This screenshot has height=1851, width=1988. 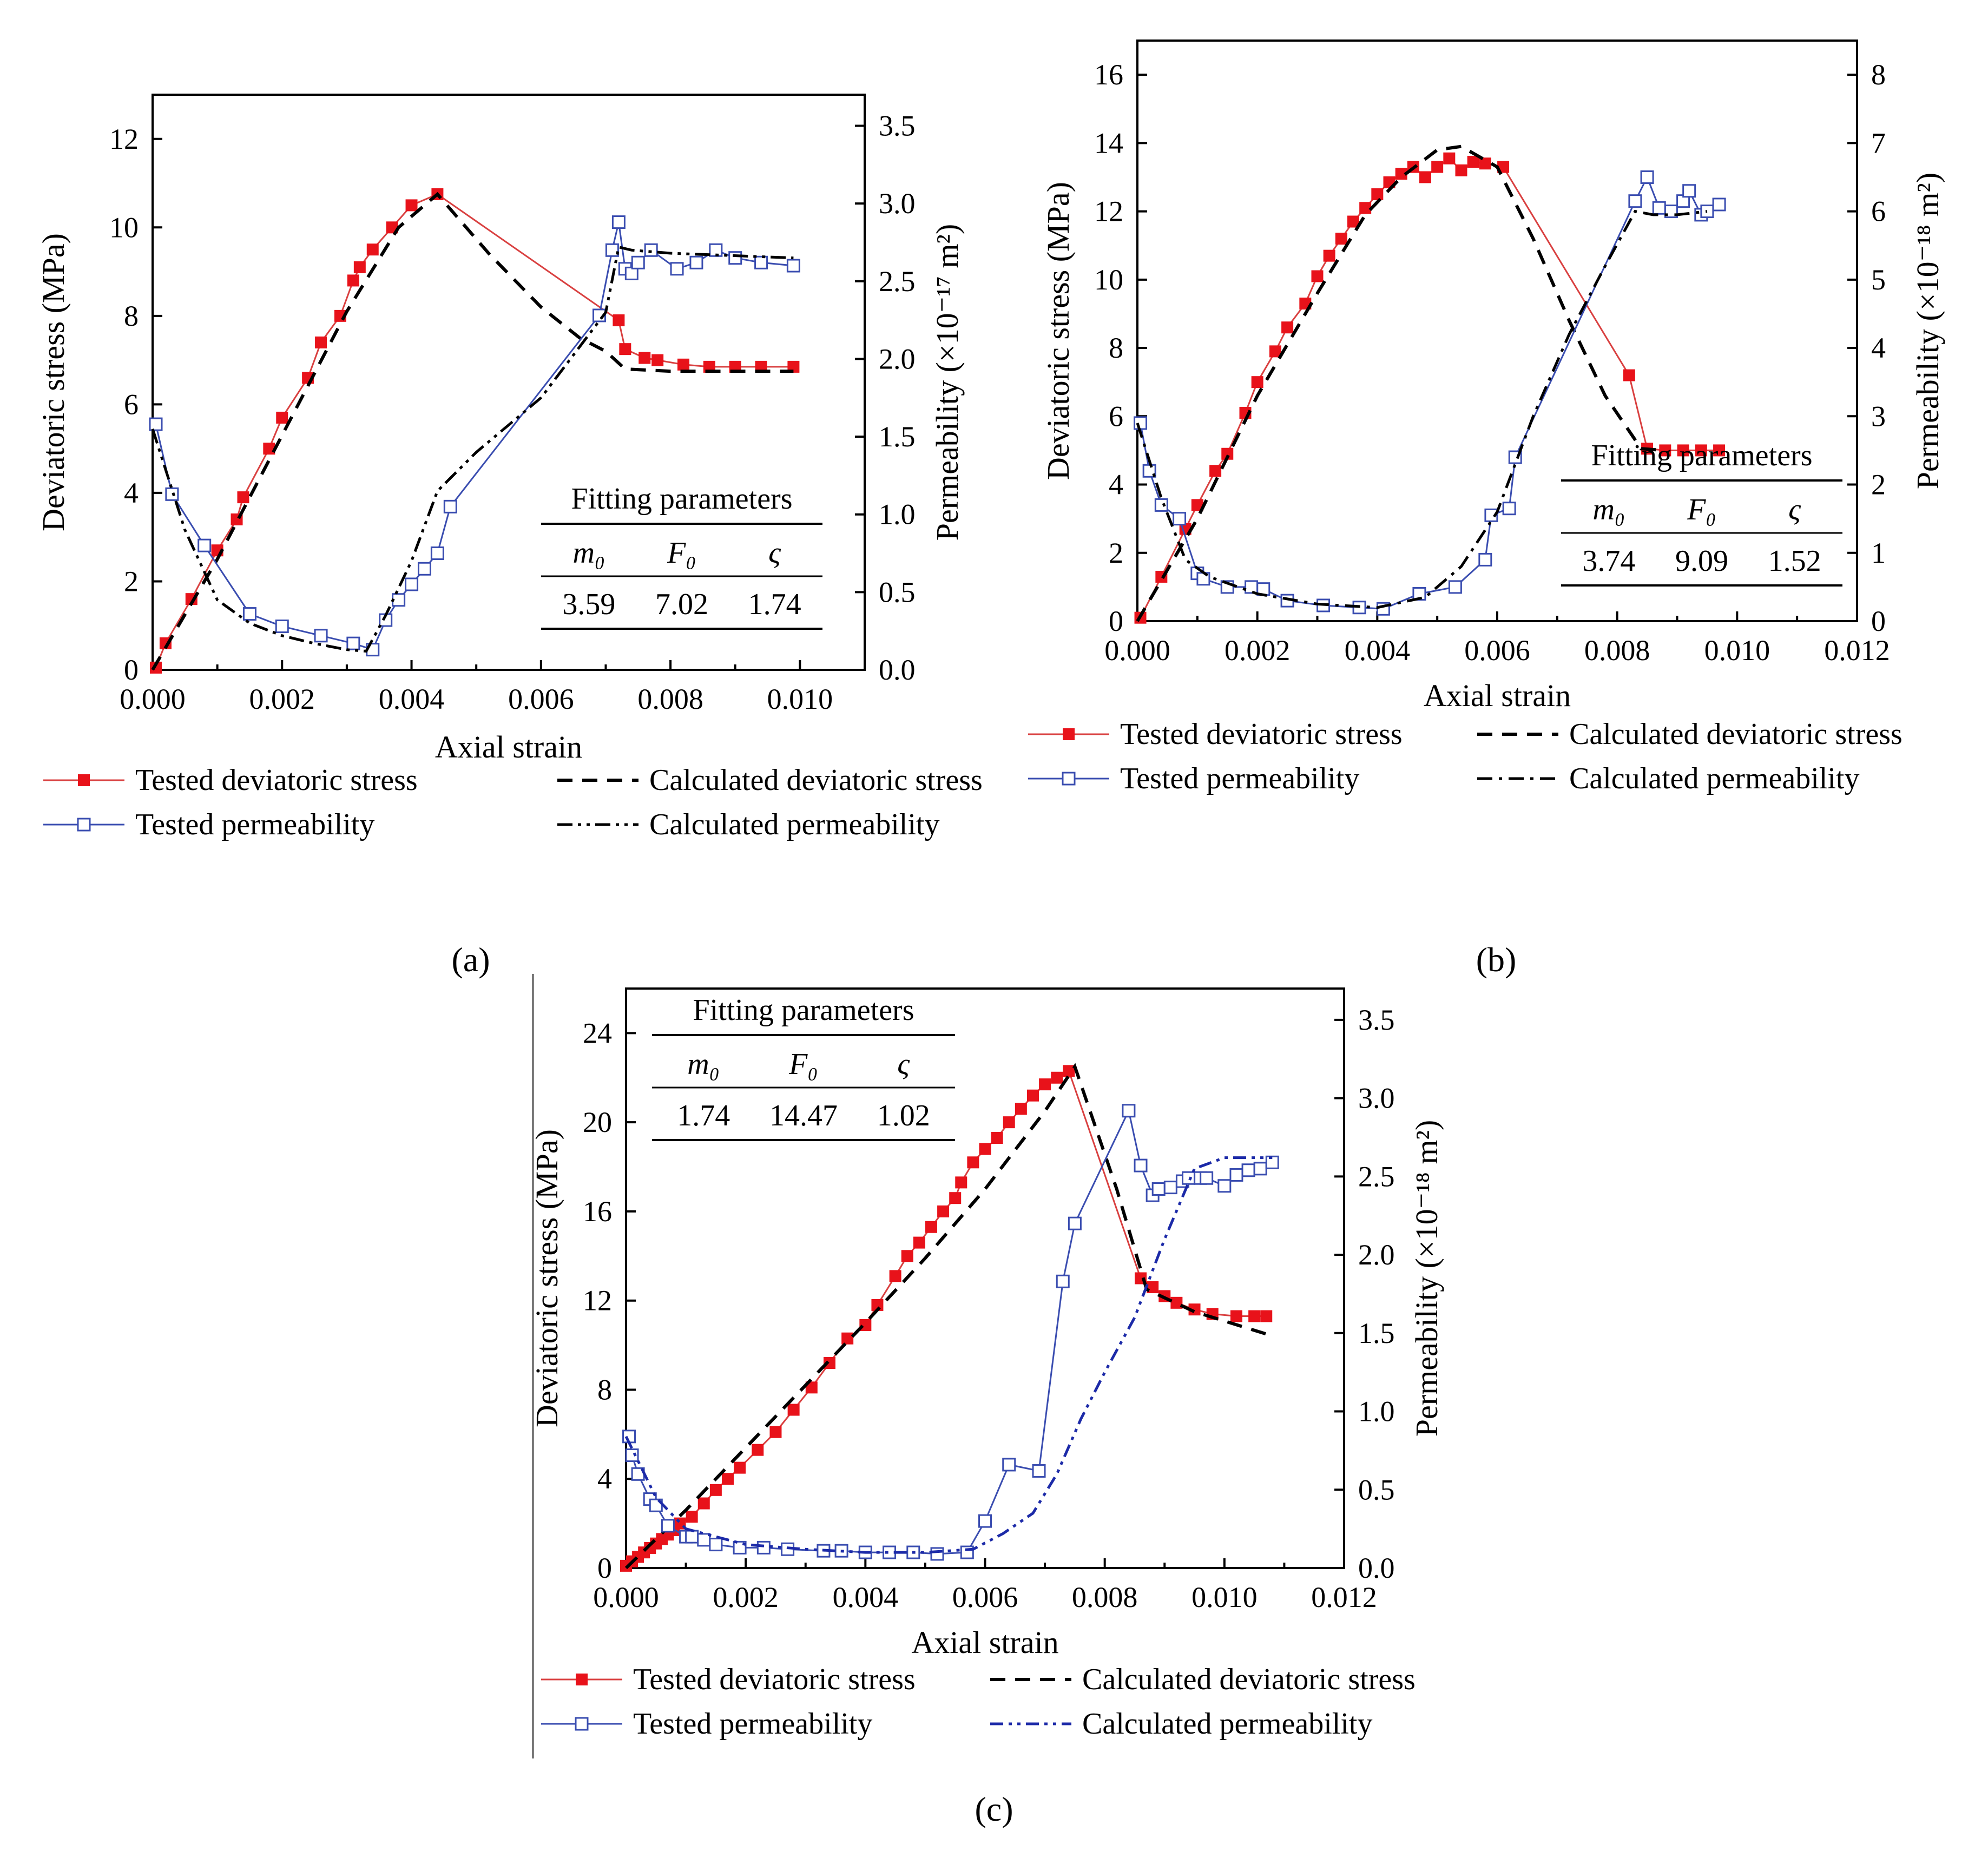 What do you see at coordinates (470, 959) in the screenshot?
I see `panel-label-a: (a)` at bounding box center [470, 959].